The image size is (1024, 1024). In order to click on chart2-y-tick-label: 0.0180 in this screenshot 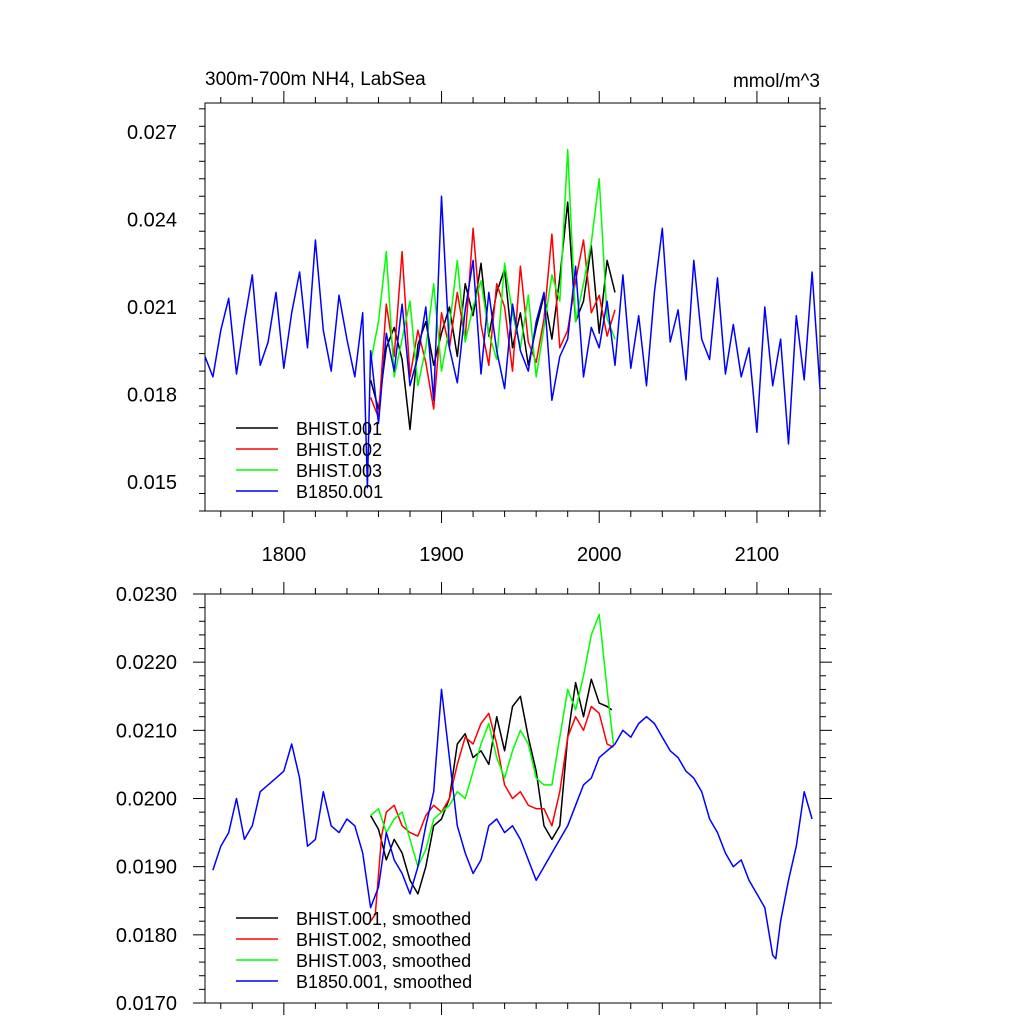, I will do `click(146, 936)`.